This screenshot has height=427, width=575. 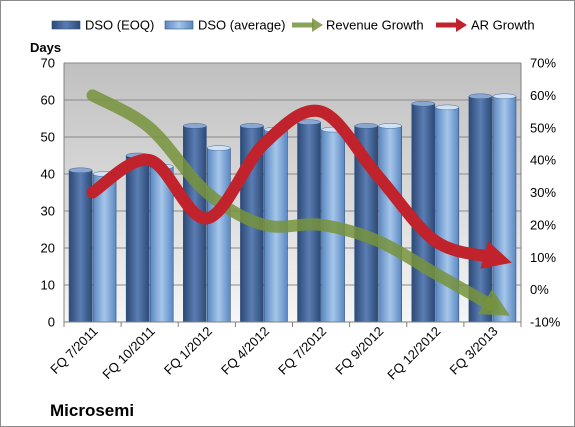 I want to click on y-tick-label: 10, so click(x=48, y=285).